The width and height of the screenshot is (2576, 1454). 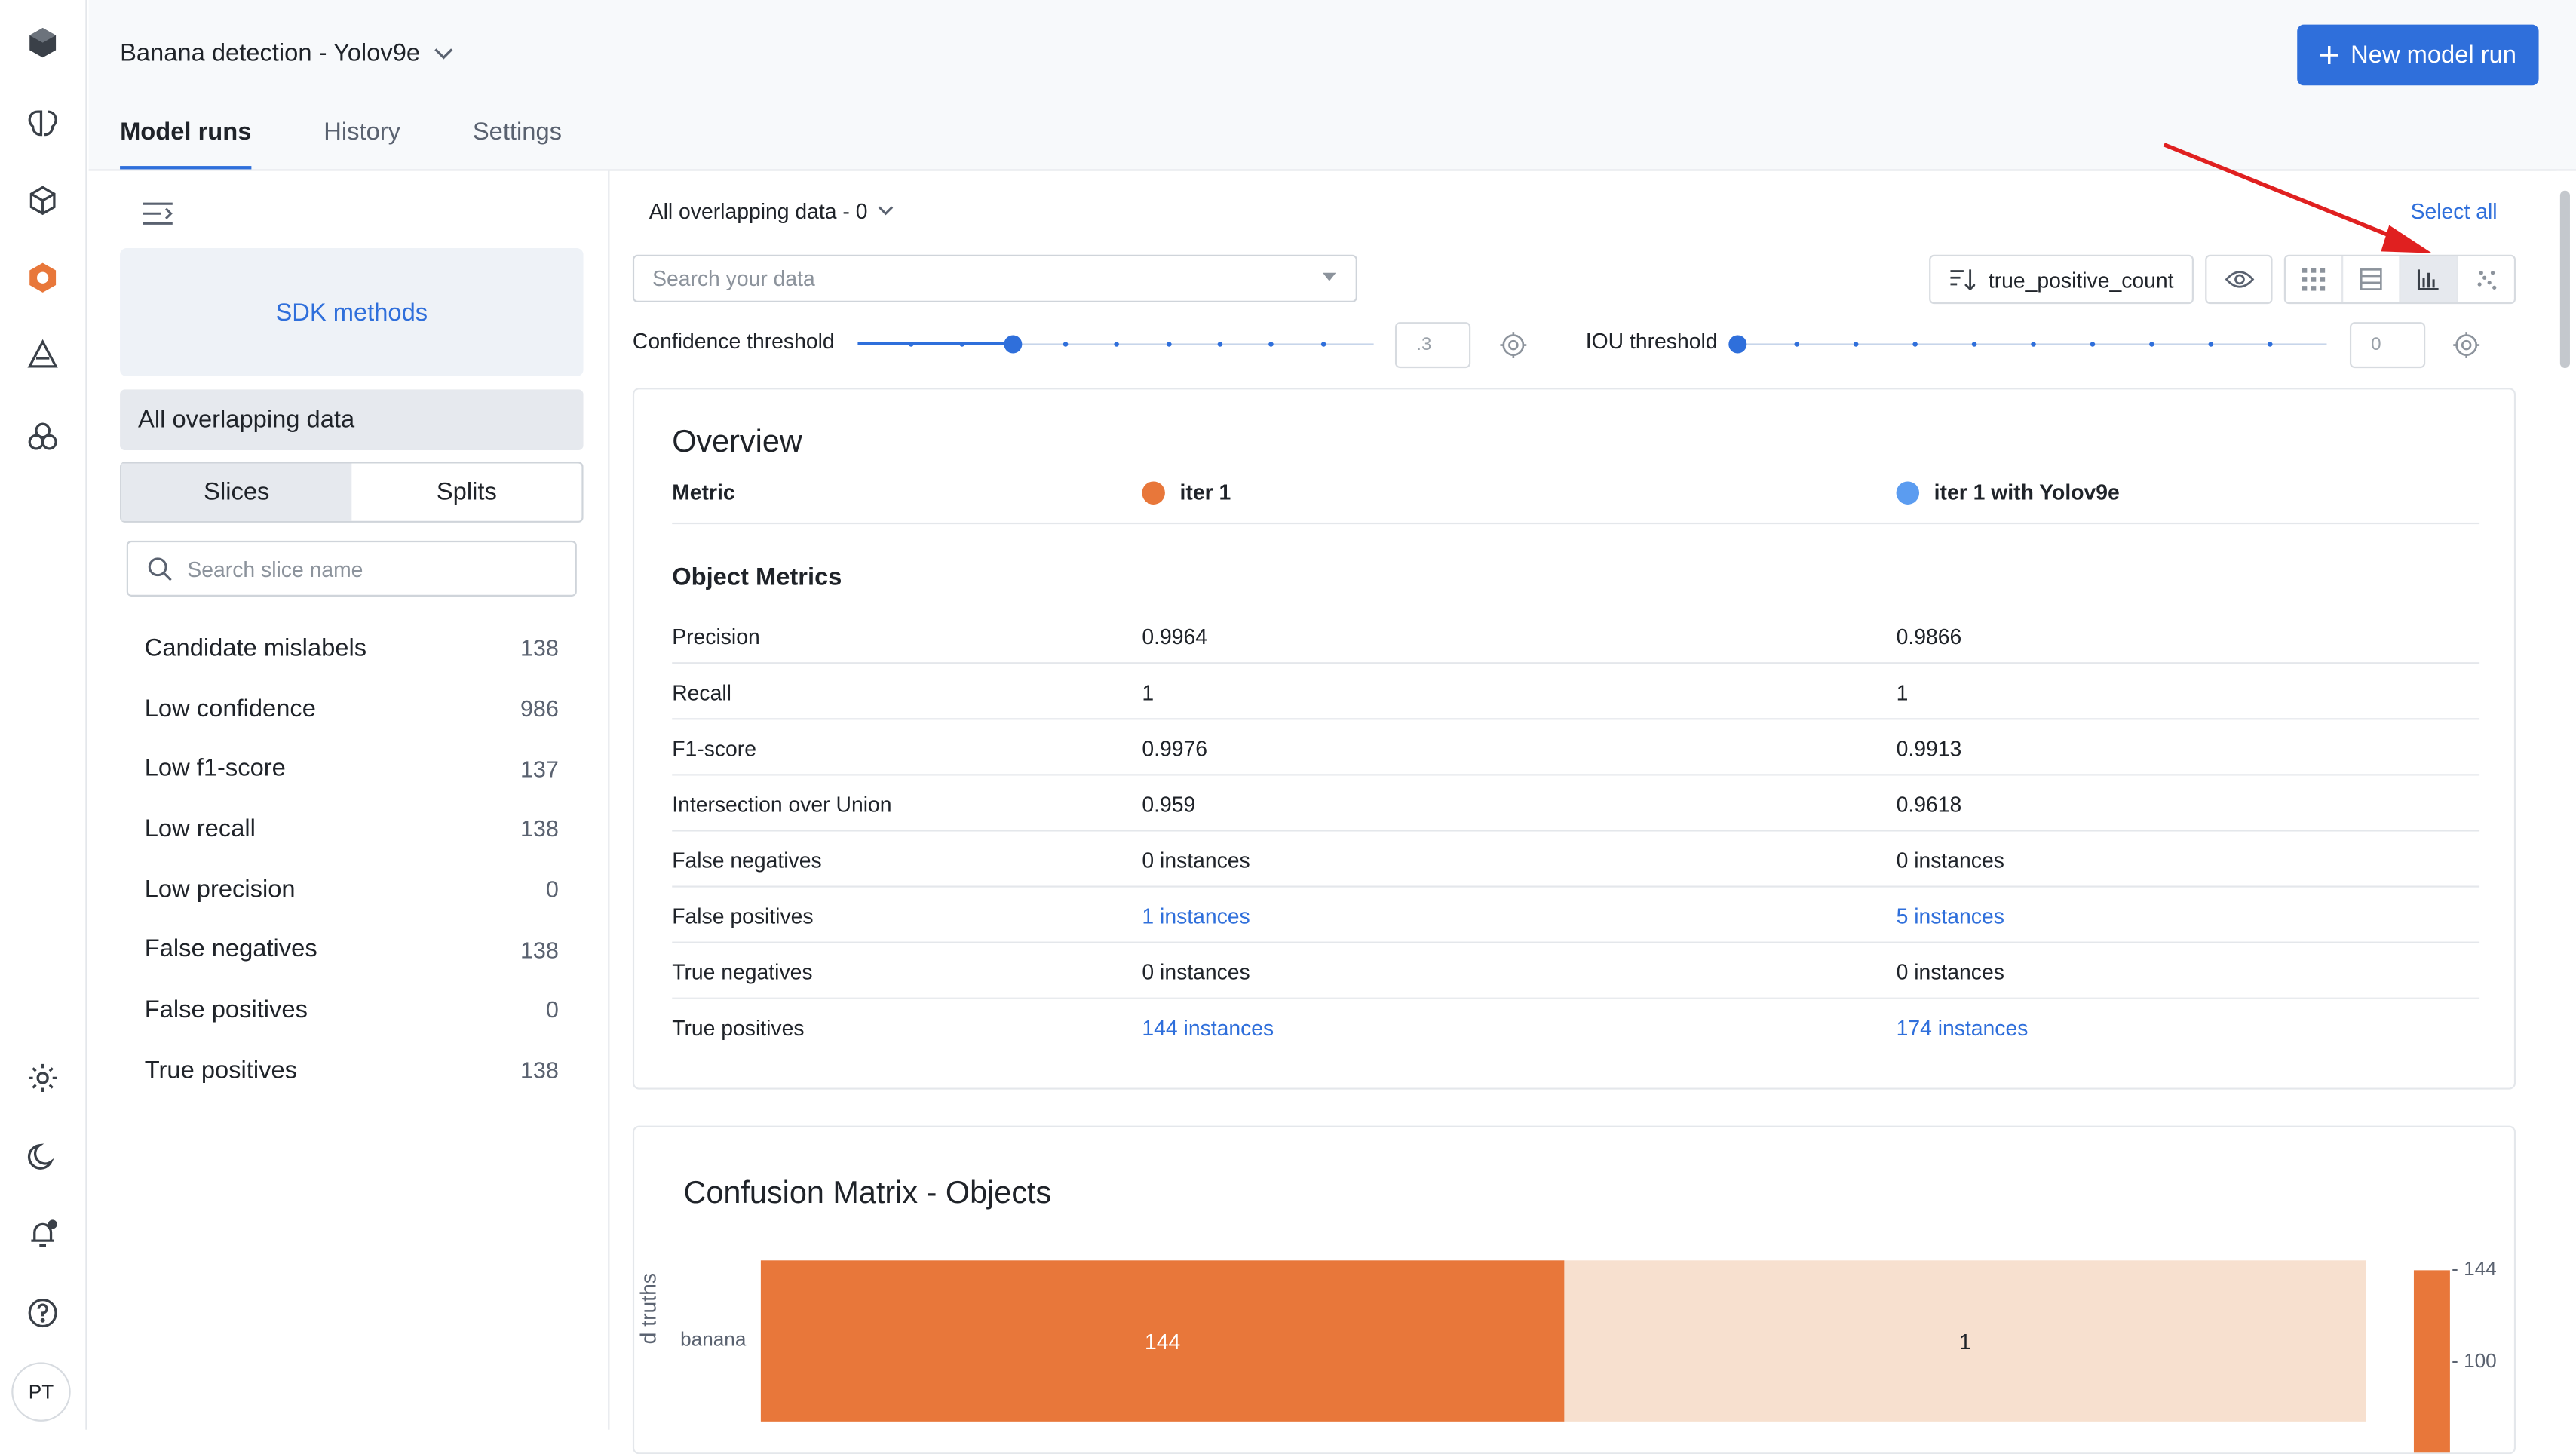 What do you see at coordinates (270, 53) in the screenshot?
I see `project-title: Banana detection - Yolov9e` at bounding box center [270, 53].